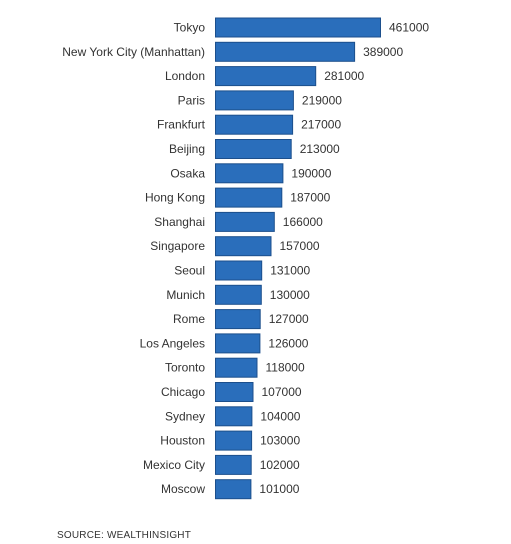 The width and height of the screenshot is (511, 544). What do you see at coordinates (280, 441) in the screenshot?
I see `value-label: 103000` at bounding box center [280, 441].